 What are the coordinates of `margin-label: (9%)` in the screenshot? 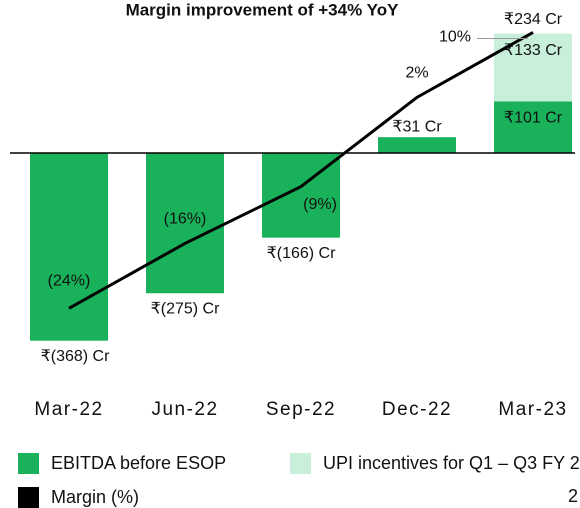 It's located at (320, 204).